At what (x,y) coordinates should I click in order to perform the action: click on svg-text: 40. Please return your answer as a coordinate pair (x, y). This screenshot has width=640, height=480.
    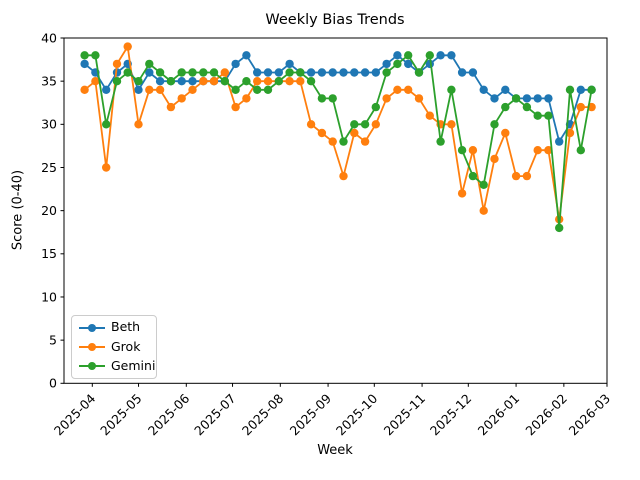
    Looking at the image, I should click on (49, 37).